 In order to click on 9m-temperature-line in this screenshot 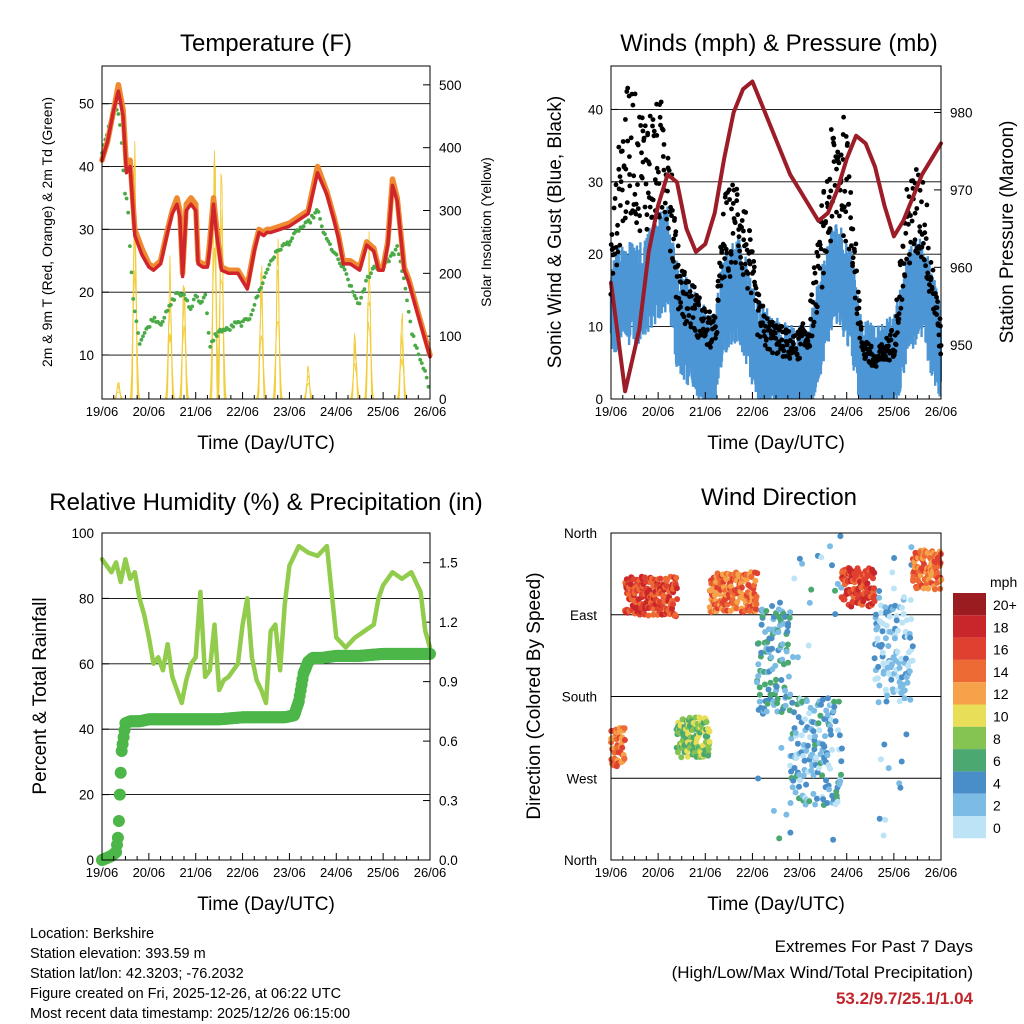, I will do `click(266, 220)`.